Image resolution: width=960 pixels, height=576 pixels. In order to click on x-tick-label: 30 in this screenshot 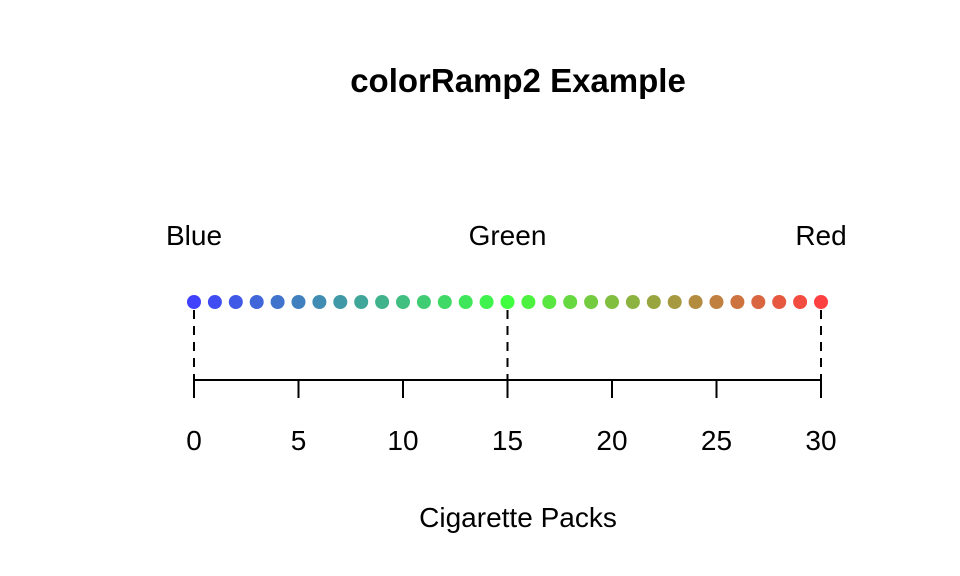, I will do `click(820, 440)`.